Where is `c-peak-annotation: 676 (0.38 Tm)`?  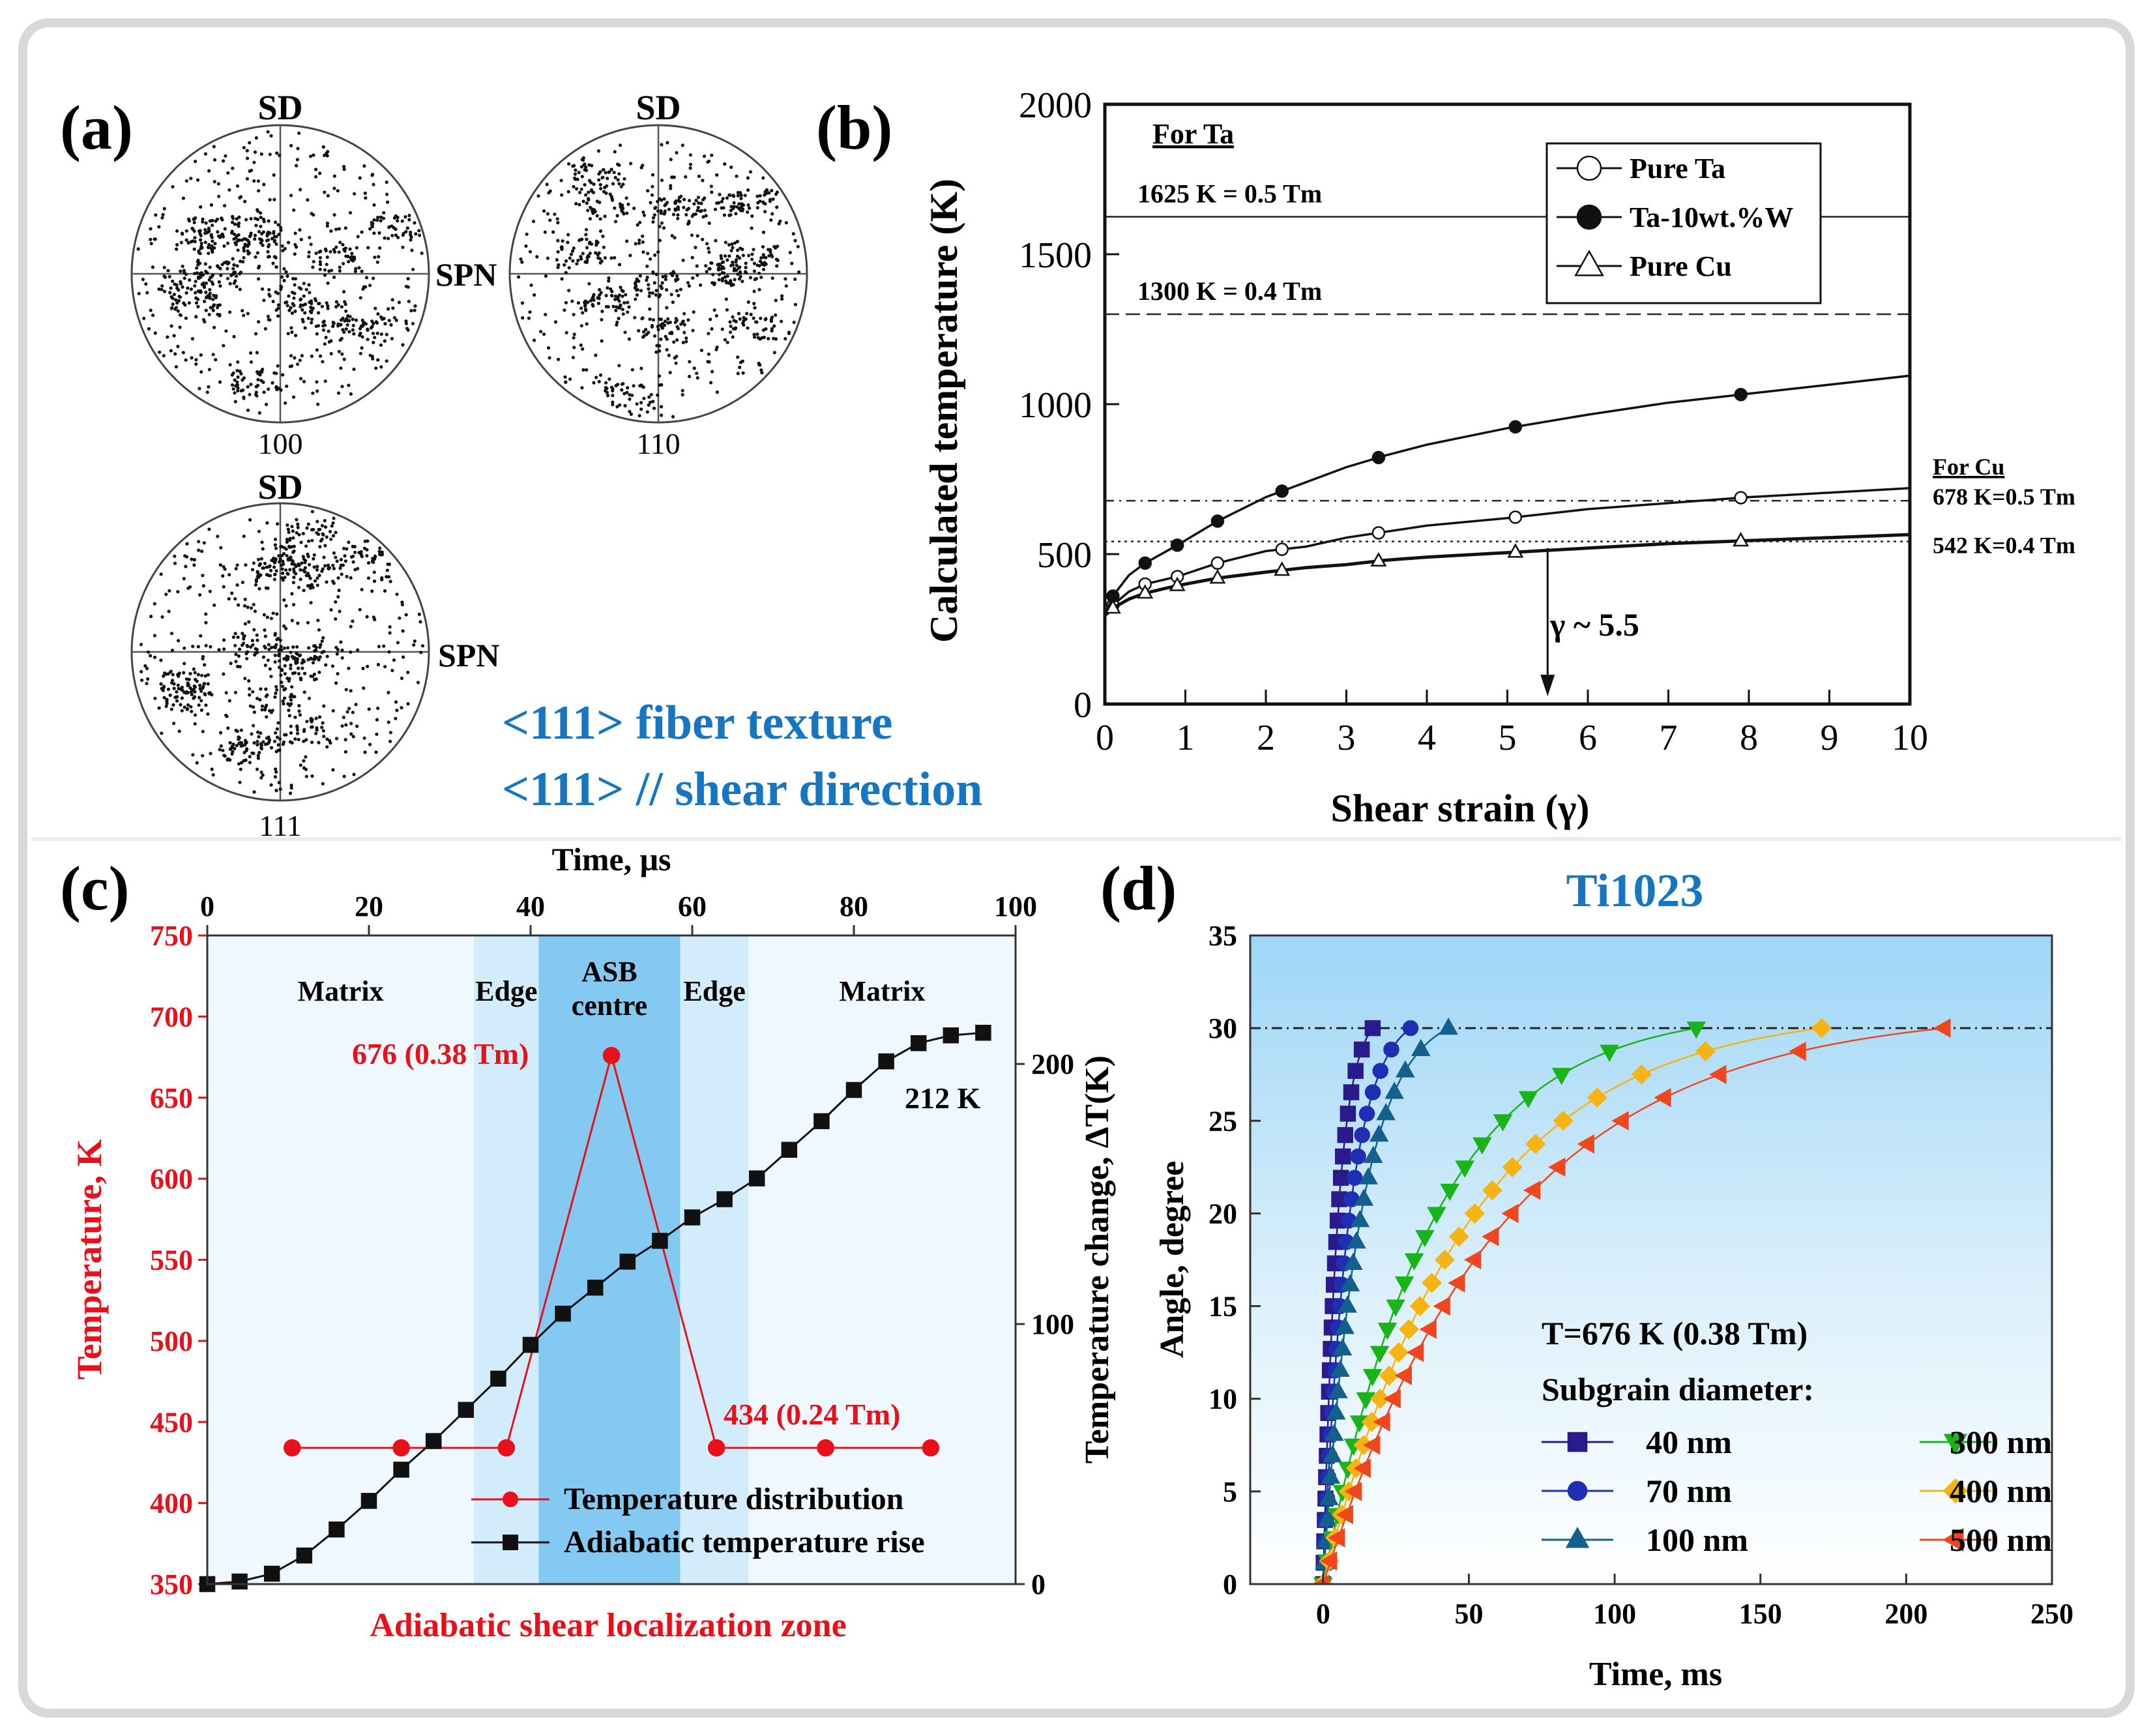 c-peak-annotation: 676 (0.38 Tm) is located at coordinates (441, 1053).